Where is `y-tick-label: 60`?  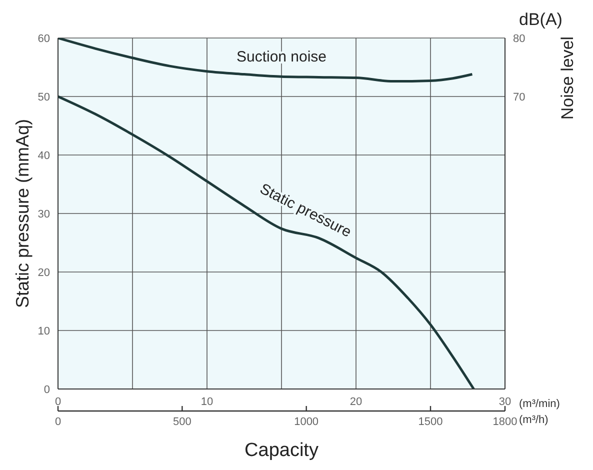 y-tick-label: 60 is located at coordinates (44, 38).